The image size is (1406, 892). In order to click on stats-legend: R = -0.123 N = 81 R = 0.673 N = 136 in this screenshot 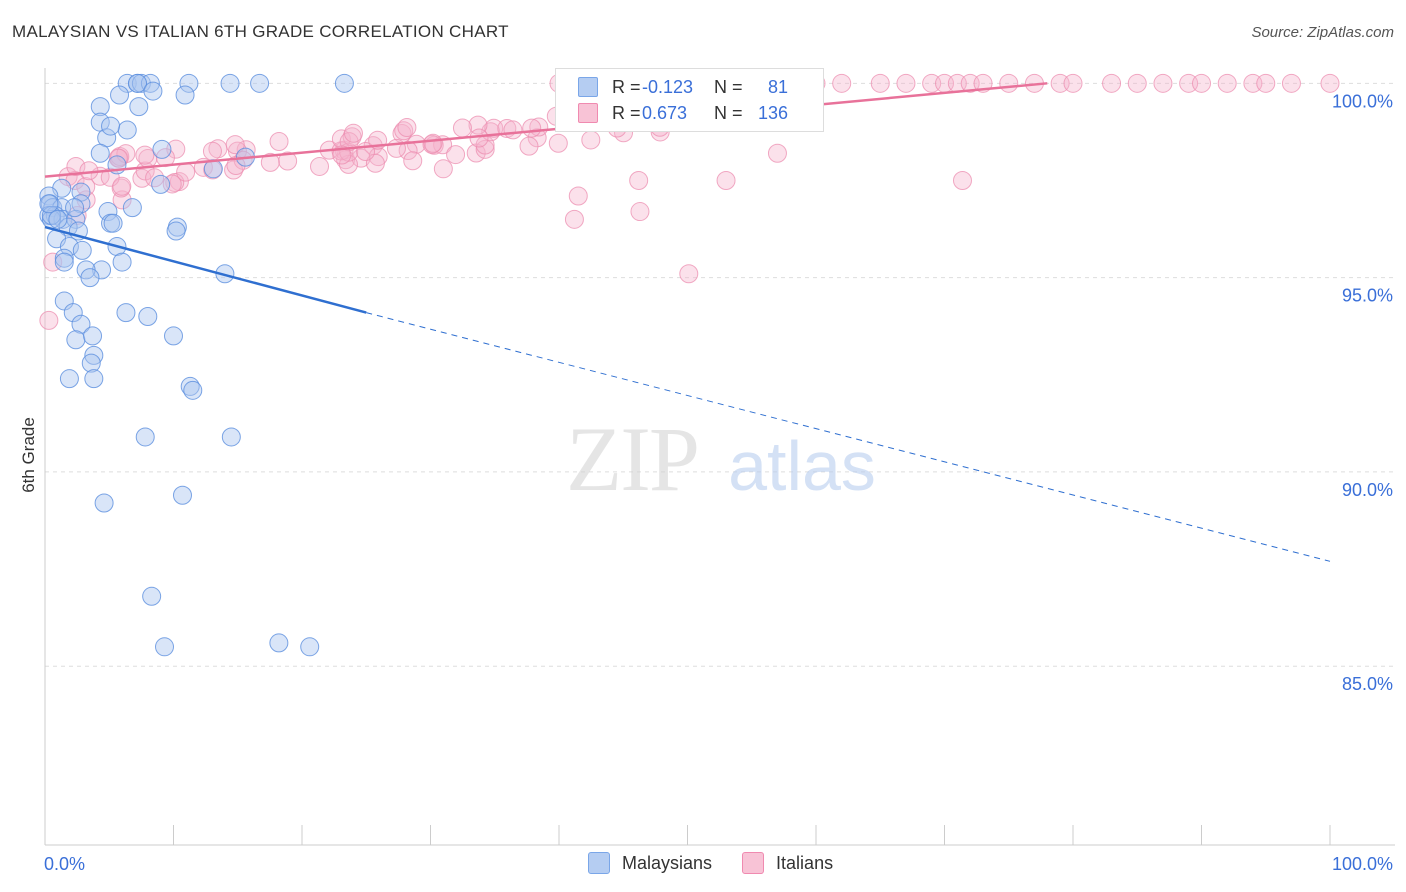, I will do `click(689, 100)`.